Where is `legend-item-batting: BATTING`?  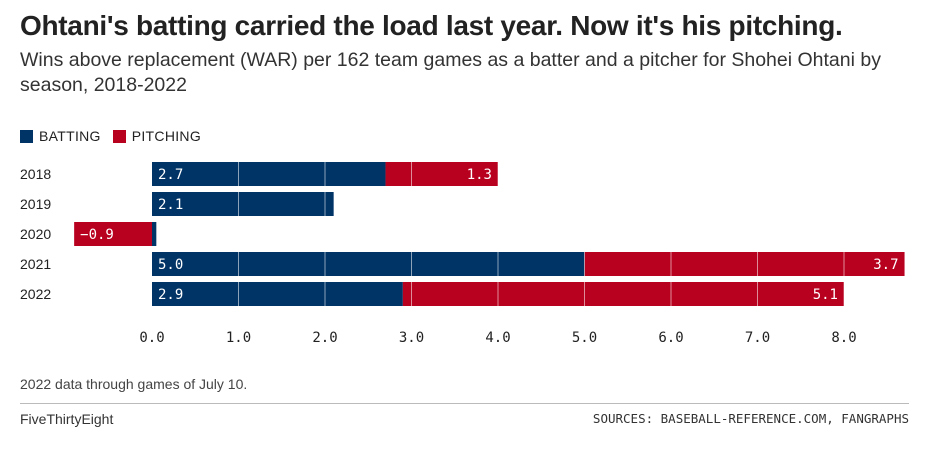
legend-item-batting: BATTING is located at coordinates (60, 136).